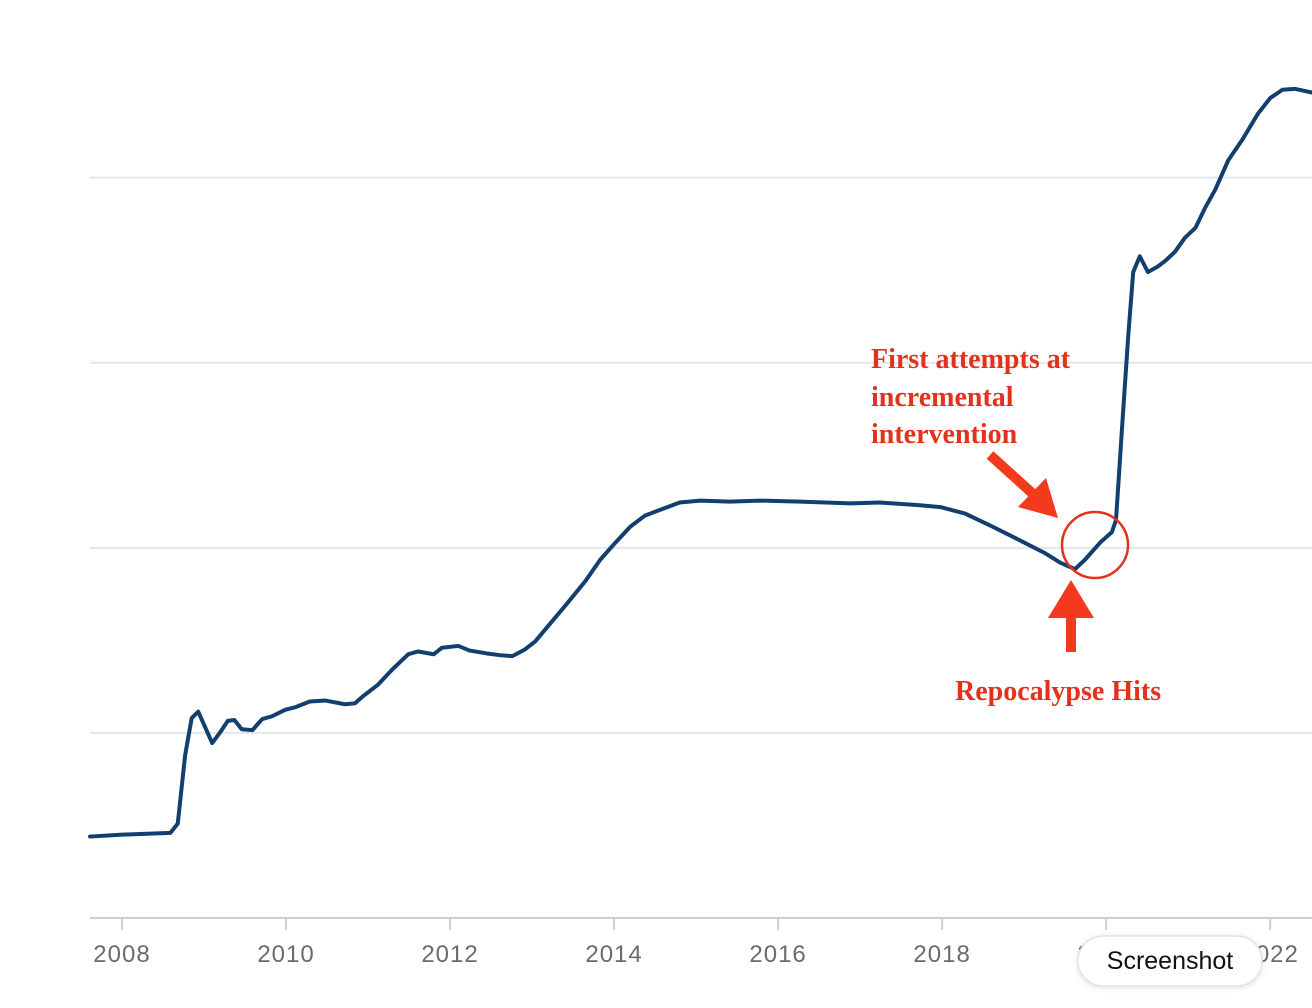  Describe the element at coordinates (285, 954) in the screenshot. I see `x-tick-label: 2010` at that location.